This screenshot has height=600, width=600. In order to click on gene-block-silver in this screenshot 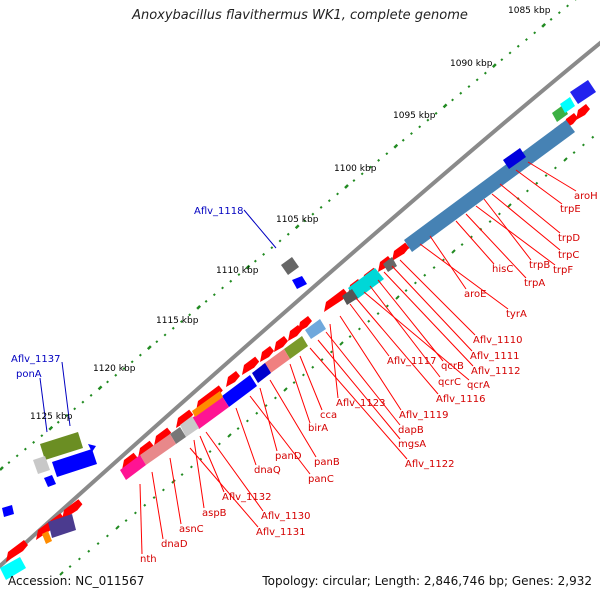, I will do `click(189, 426)`.